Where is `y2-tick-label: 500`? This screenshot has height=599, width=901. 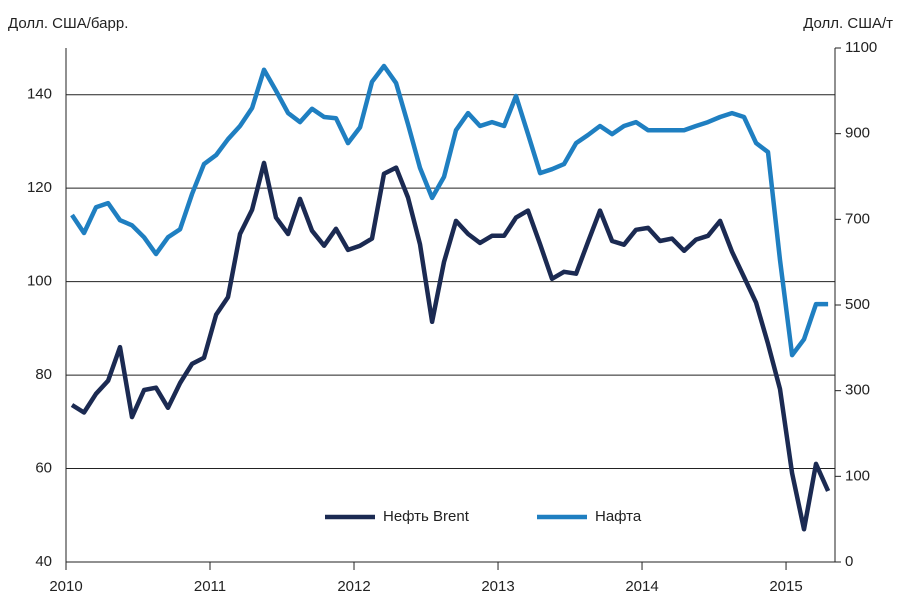
y2-tick-label: 500 is located at coordinates (857, 304).